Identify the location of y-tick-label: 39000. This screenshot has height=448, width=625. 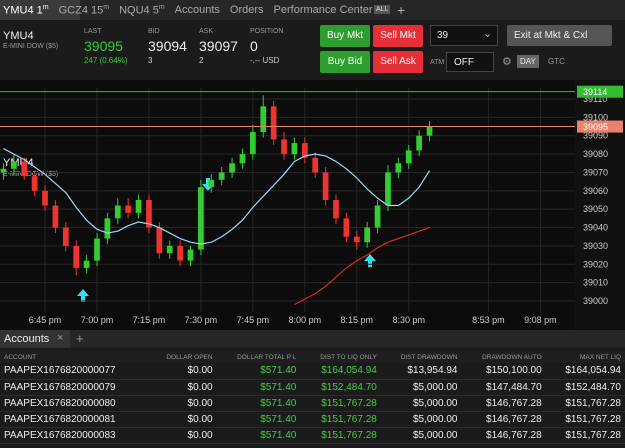
(595, 301).